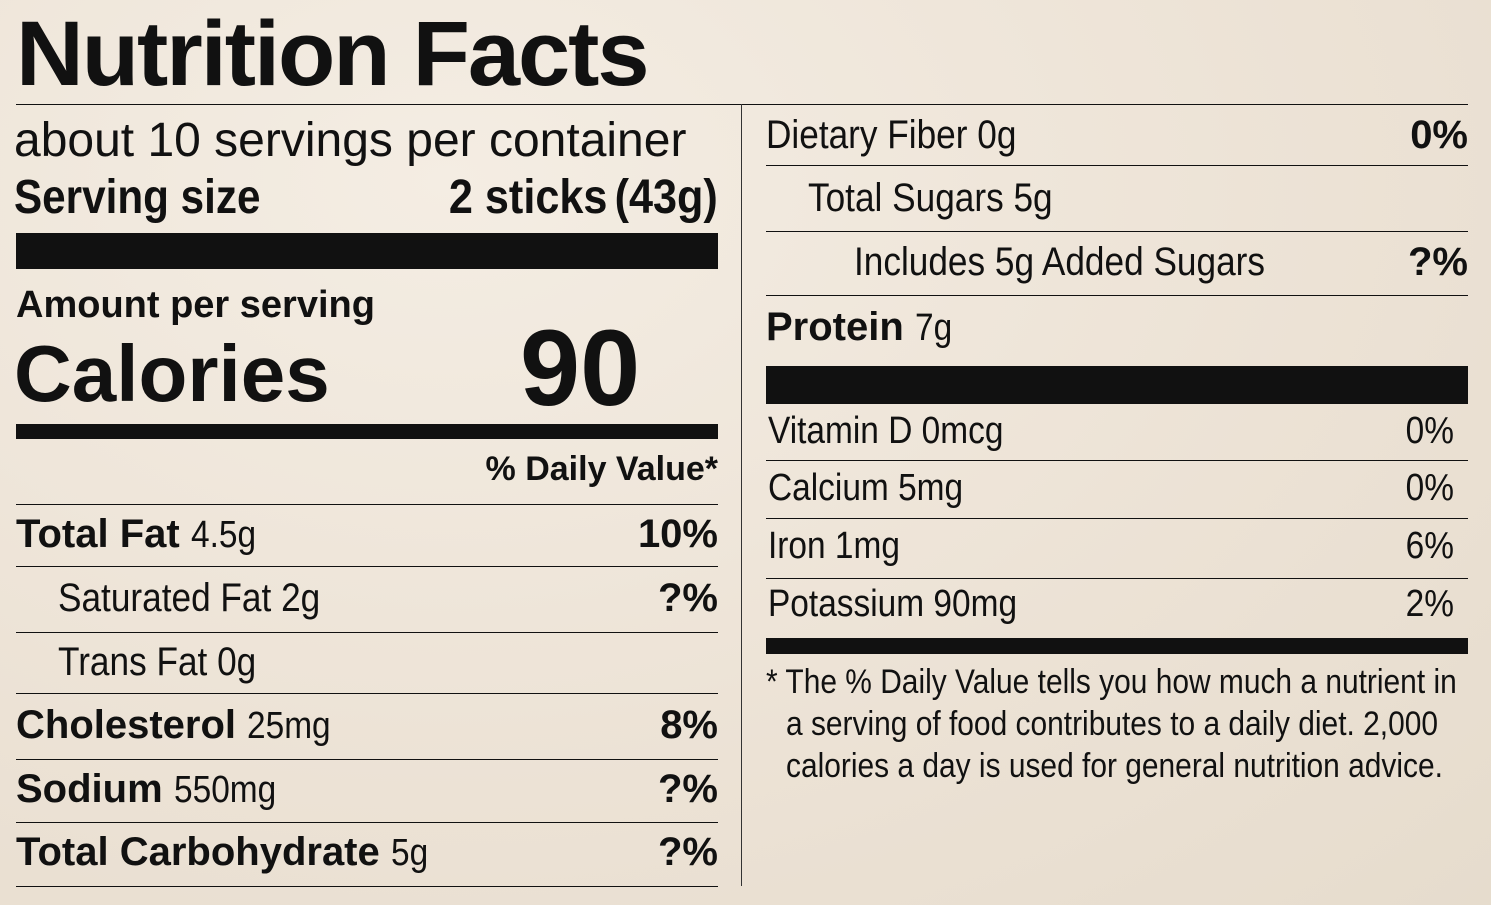  What do you see at coordinates (225, 790) in the screenshot?
I see `nutrient-amount: 550mg` at bounding box center [225, 790].